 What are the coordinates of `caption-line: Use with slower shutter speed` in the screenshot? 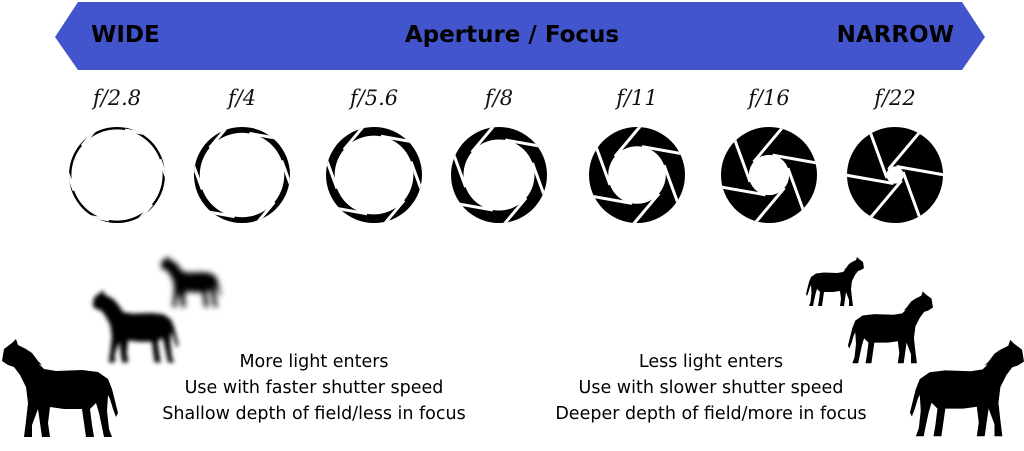 It's located at (711, 388).